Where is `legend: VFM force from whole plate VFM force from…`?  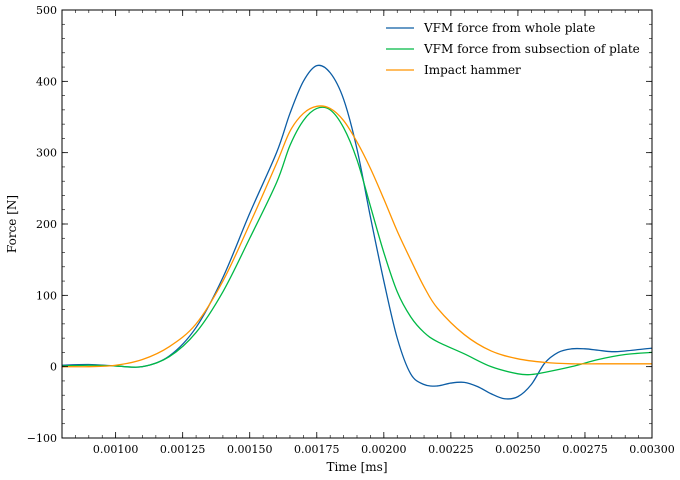
legend: VFM force from whole plate VFM force from… is located at coordinates (513, 49).